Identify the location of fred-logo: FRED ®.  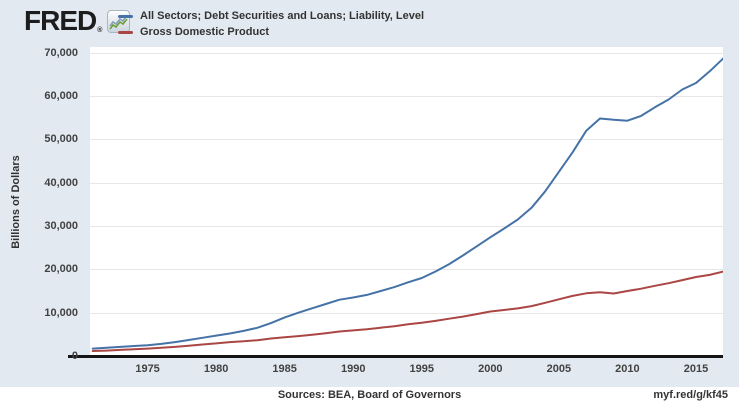
(77, 20).